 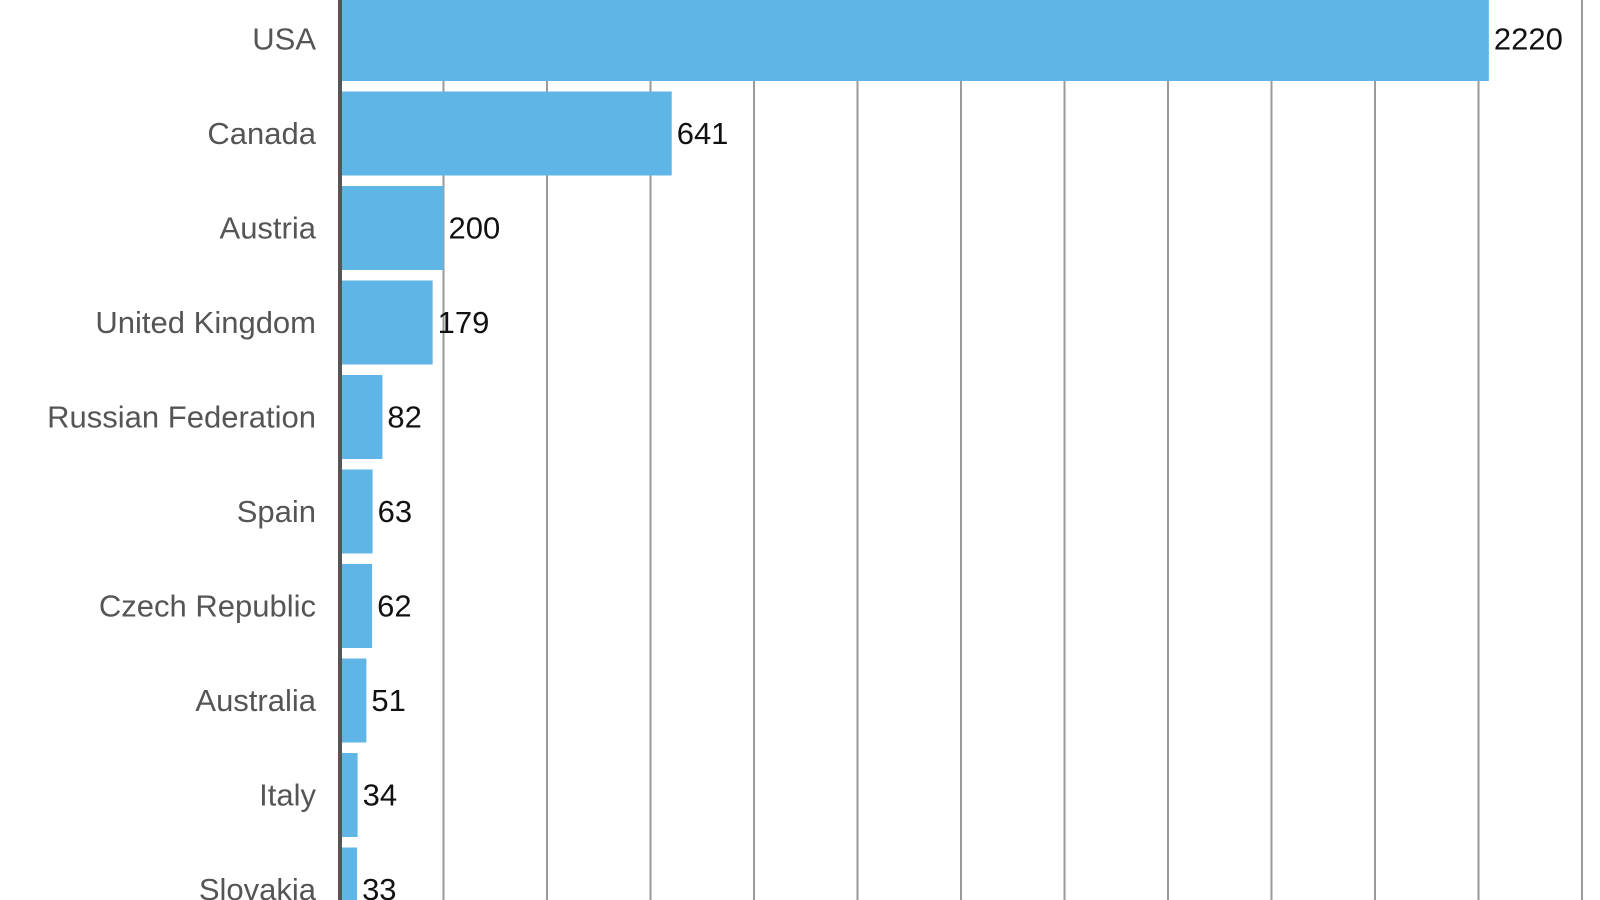 I want to click on bar-austria, so click(x=392, y=228).